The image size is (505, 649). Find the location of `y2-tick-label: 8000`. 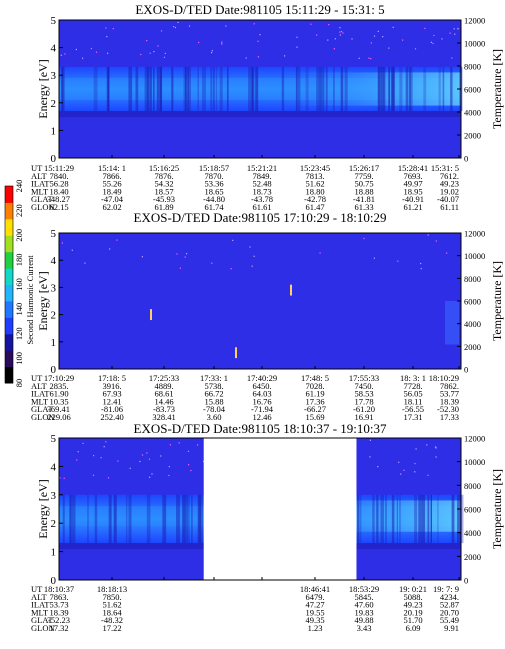

y2-tick-label: 8000 is located at coordinates (472, 486).